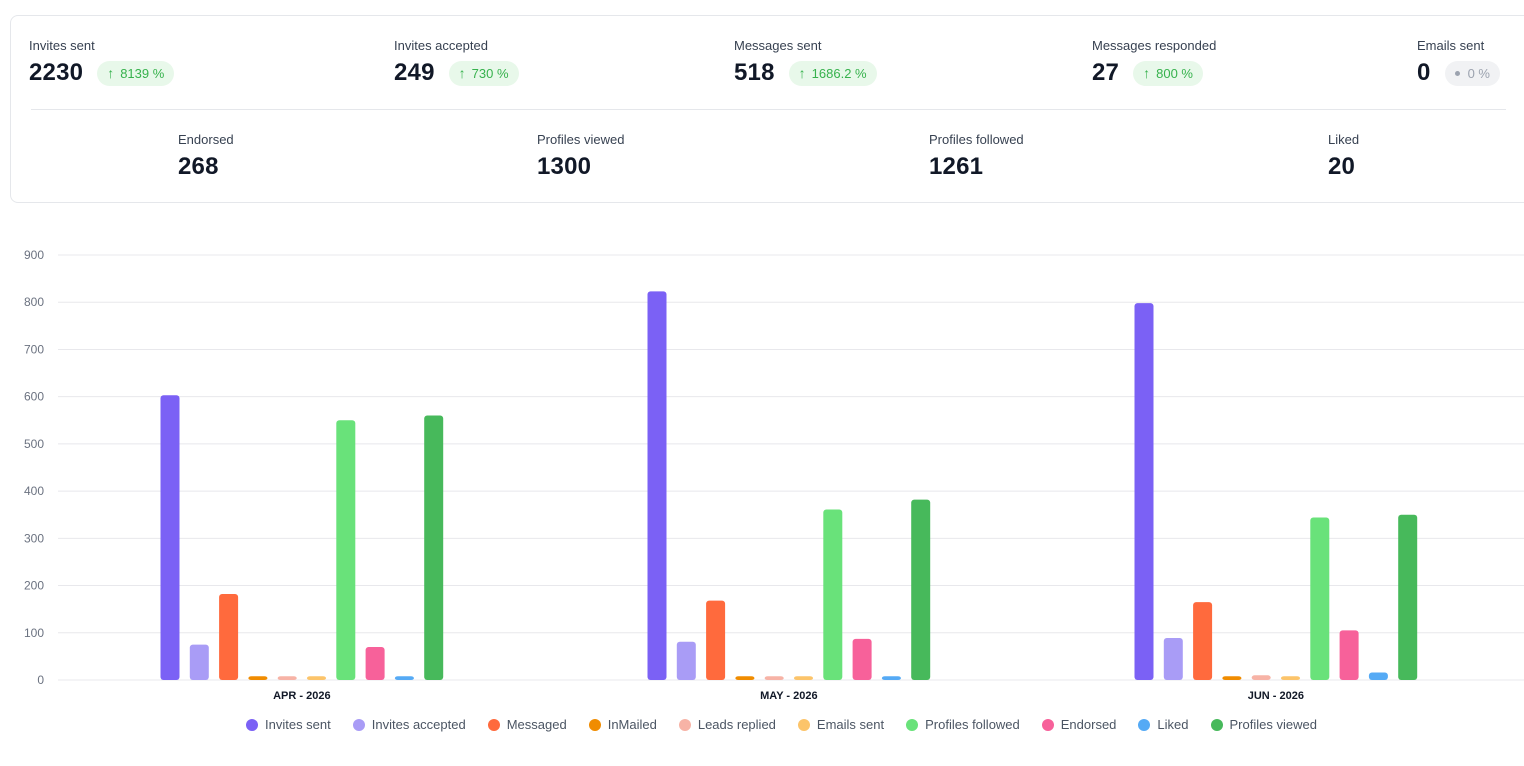 This screenshot has height=766, width=1524. What do you see at coordinates (198, 166) in the screenshot?
I see `stat-value: 268` at bounding box center [198, 166].